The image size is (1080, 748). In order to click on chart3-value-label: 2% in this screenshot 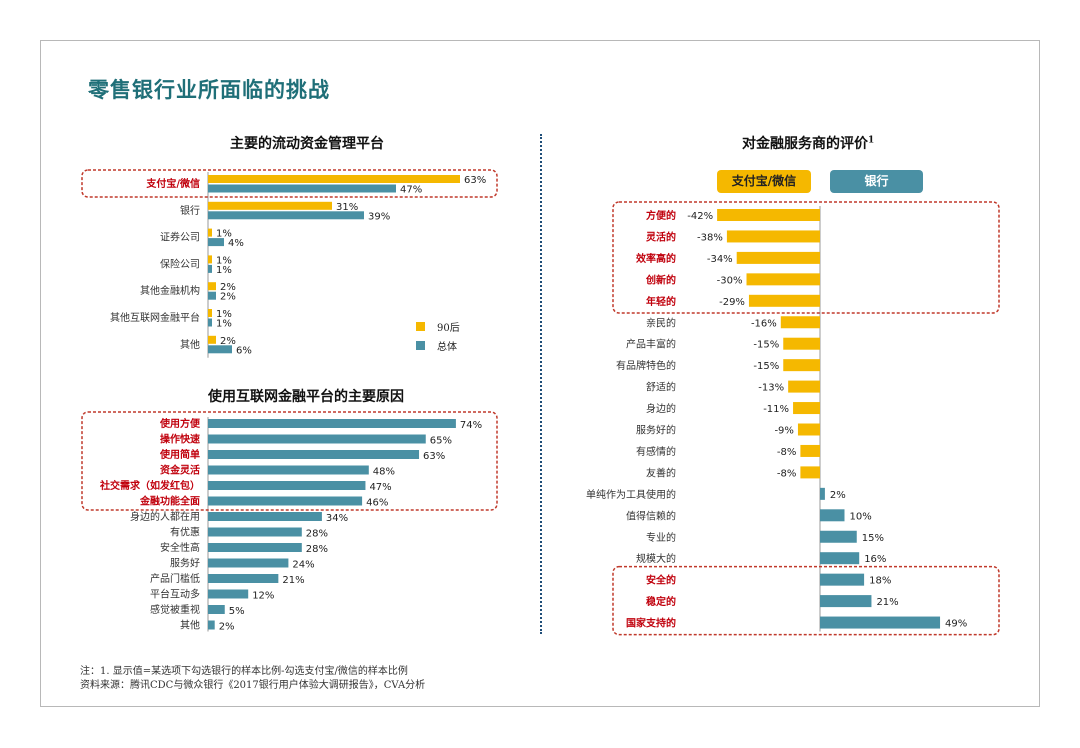, I will do `click(838, 495)`.